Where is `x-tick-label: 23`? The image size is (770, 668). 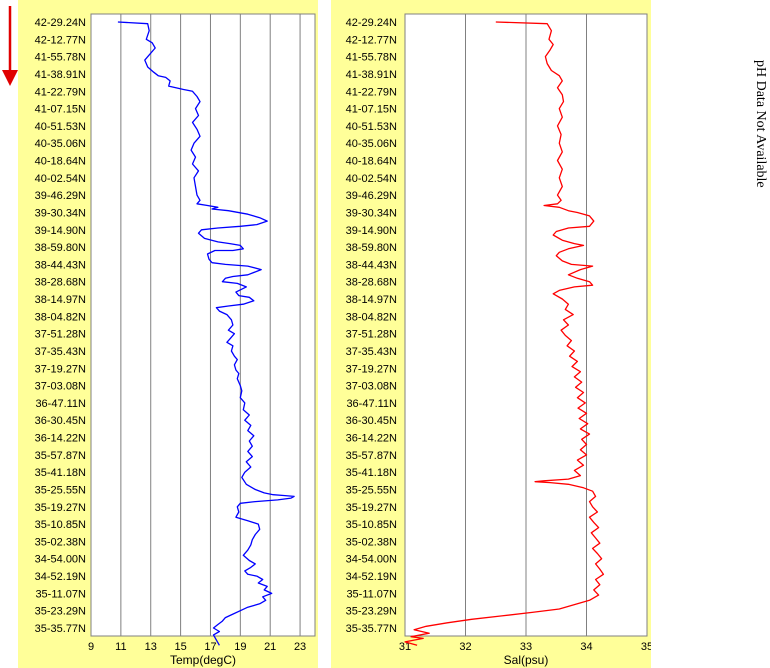
x-tick-label: 23 is located at coordinates (300, 647).